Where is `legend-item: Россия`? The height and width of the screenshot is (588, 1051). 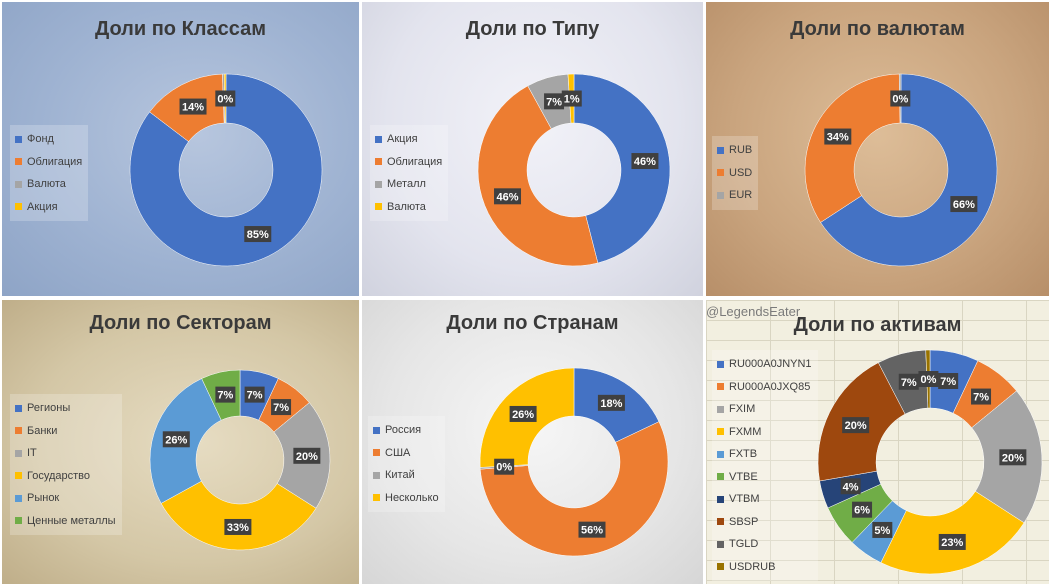 legend-item: Россия is located at coordinates (406, 430).